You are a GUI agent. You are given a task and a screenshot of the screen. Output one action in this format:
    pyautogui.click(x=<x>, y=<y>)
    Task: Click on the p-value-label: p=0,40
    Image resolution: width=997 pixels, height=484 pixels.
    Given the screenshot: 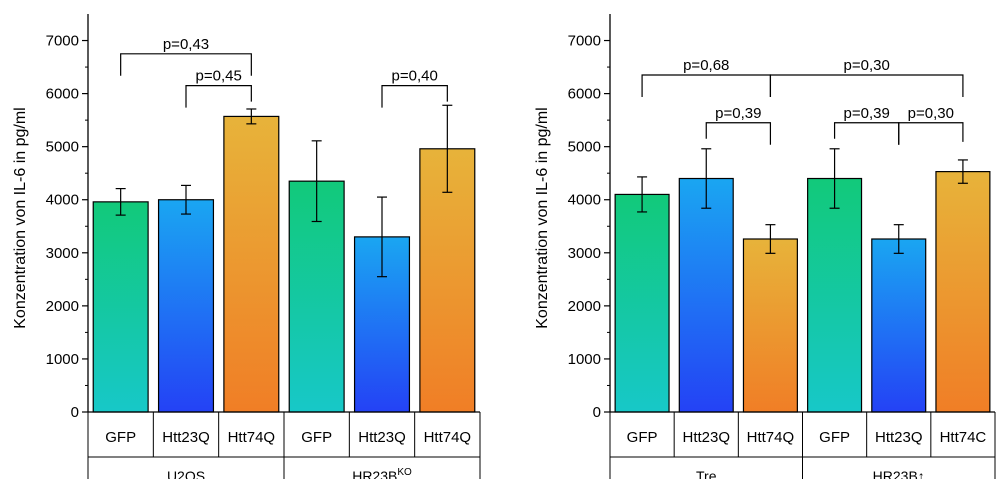 What is the action you would take?
    pyautogui.click(x=415, y=76)
    